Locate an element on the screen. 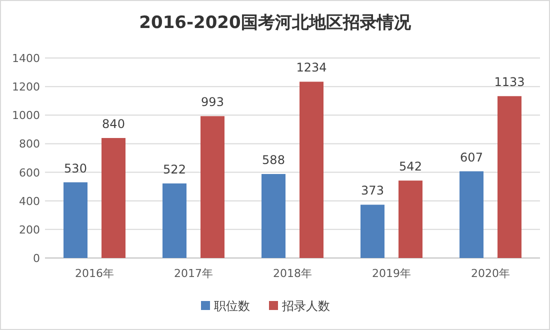  data-label: 840 is located at coordinates (113, 124).